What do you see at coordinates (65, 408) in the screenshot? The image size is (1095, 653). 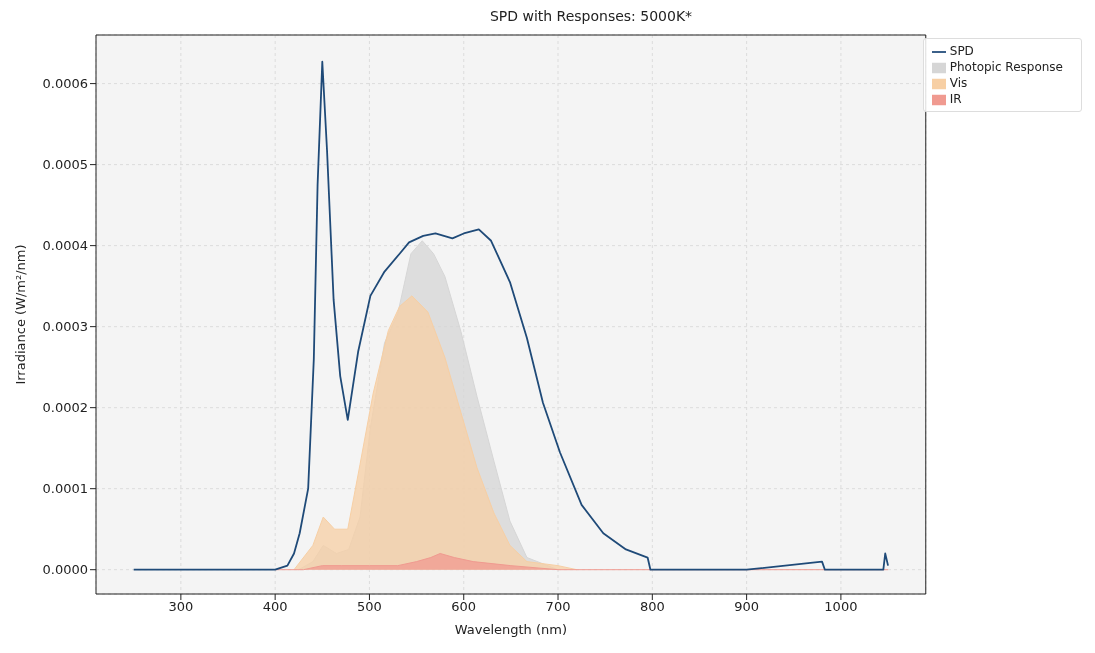 I see `y-tick-label: 0.0002` at bounding box center [65, 408].